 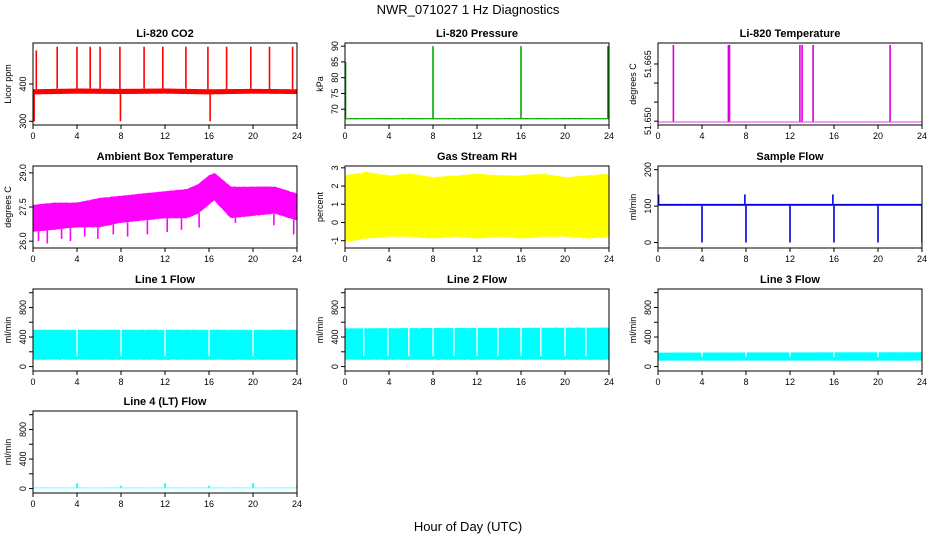 I want to click on panel-title: Li-820 Pressure, so click(x=477, y=34).